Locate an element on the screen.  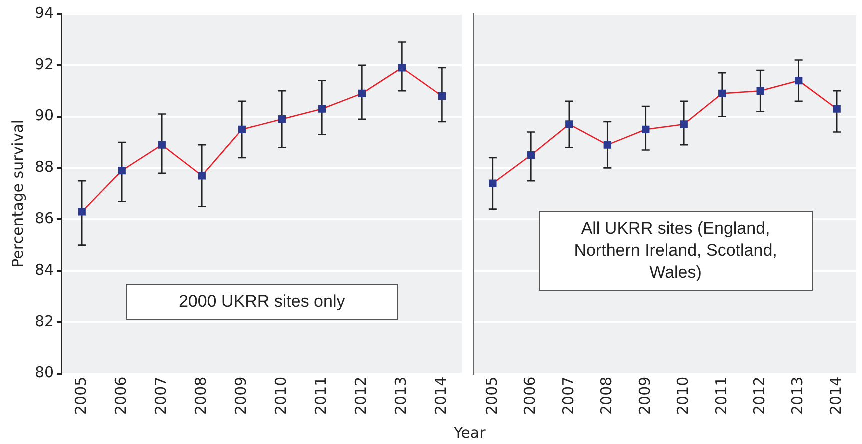
text-box: All UKRR sites (England, Northern Ireland, Scotland, Wales) is located at coordinates (675, 251).